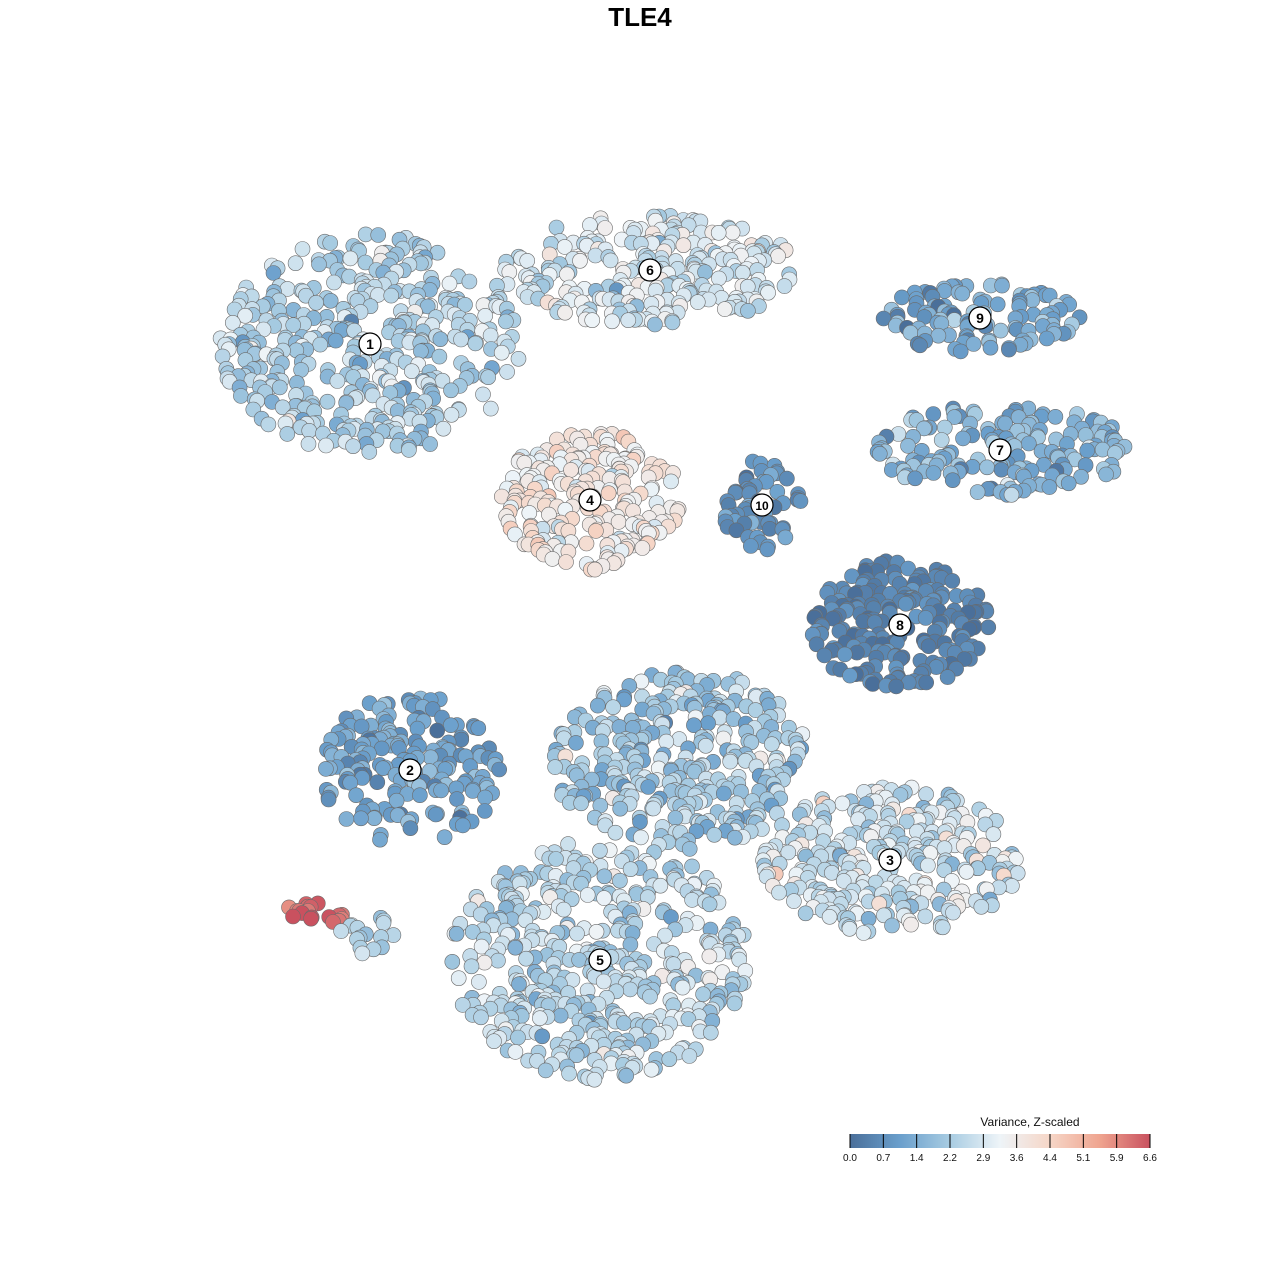 The height and width of the screenshot is (1280, 1280). I want to click on svg-text: 8, so click(900, 625).